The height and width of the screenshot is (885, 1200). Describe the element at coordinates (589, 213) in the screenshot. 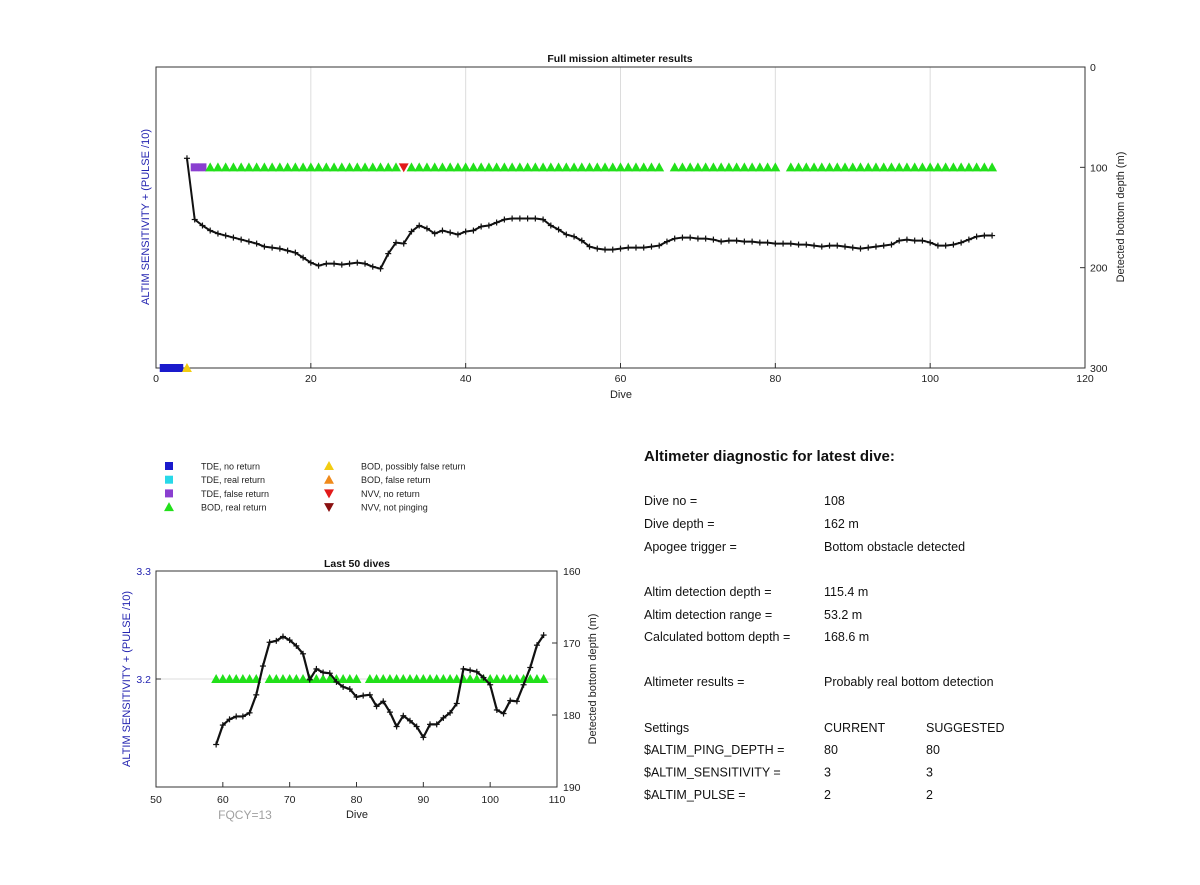

I see `bottom-depth-series` at that location.